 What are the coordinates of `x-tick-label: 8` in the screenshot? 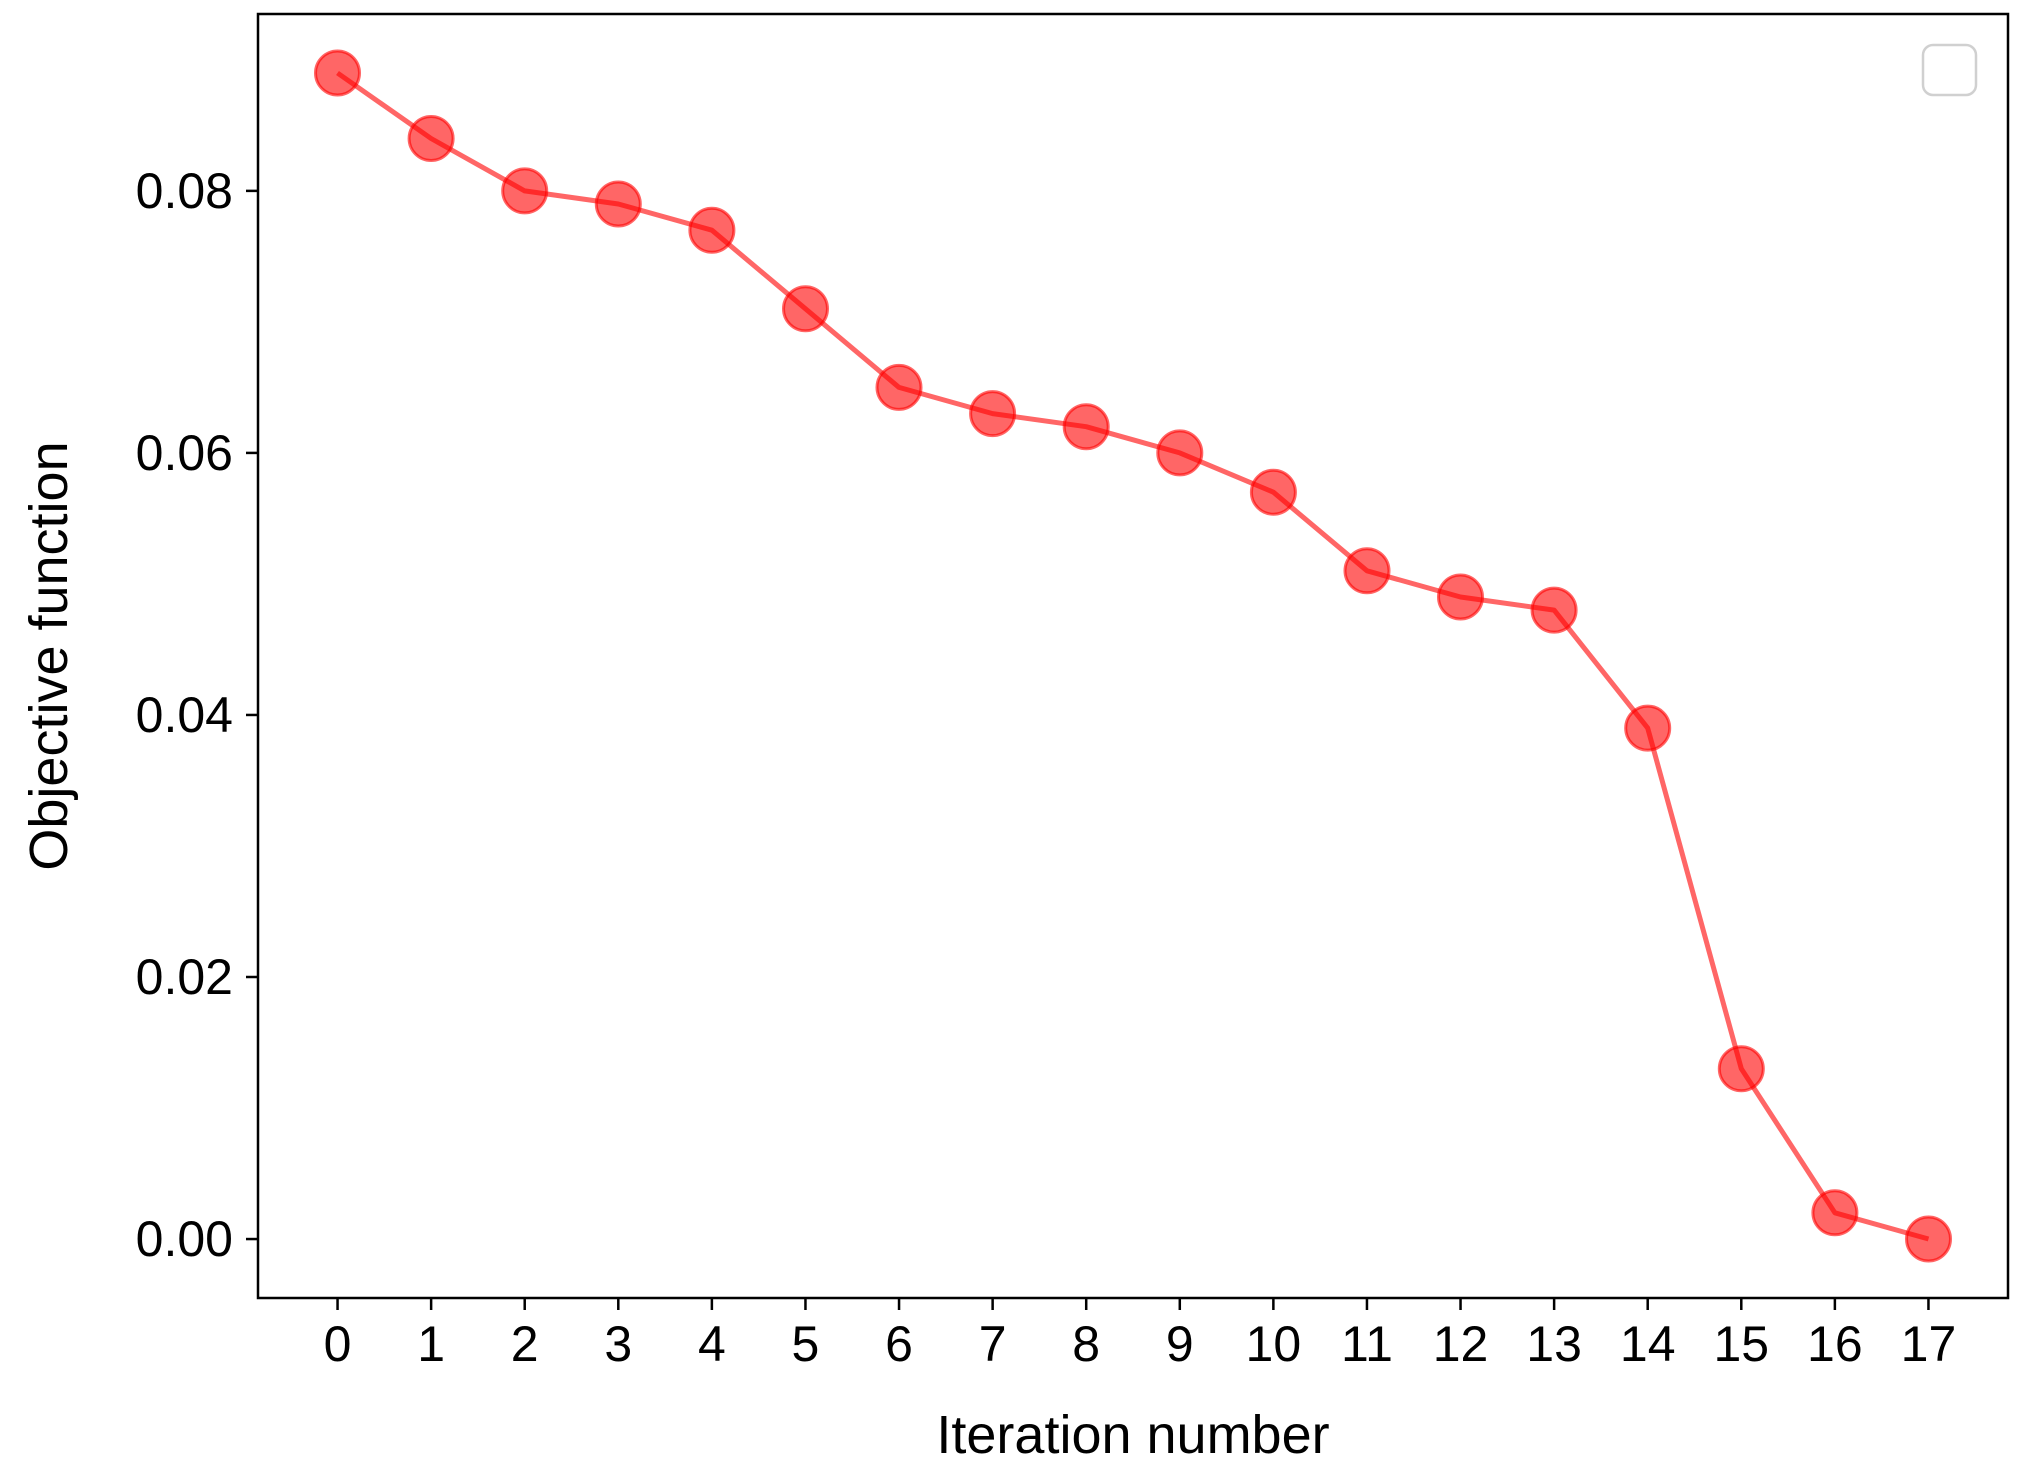 It's located at (1086, 1344).